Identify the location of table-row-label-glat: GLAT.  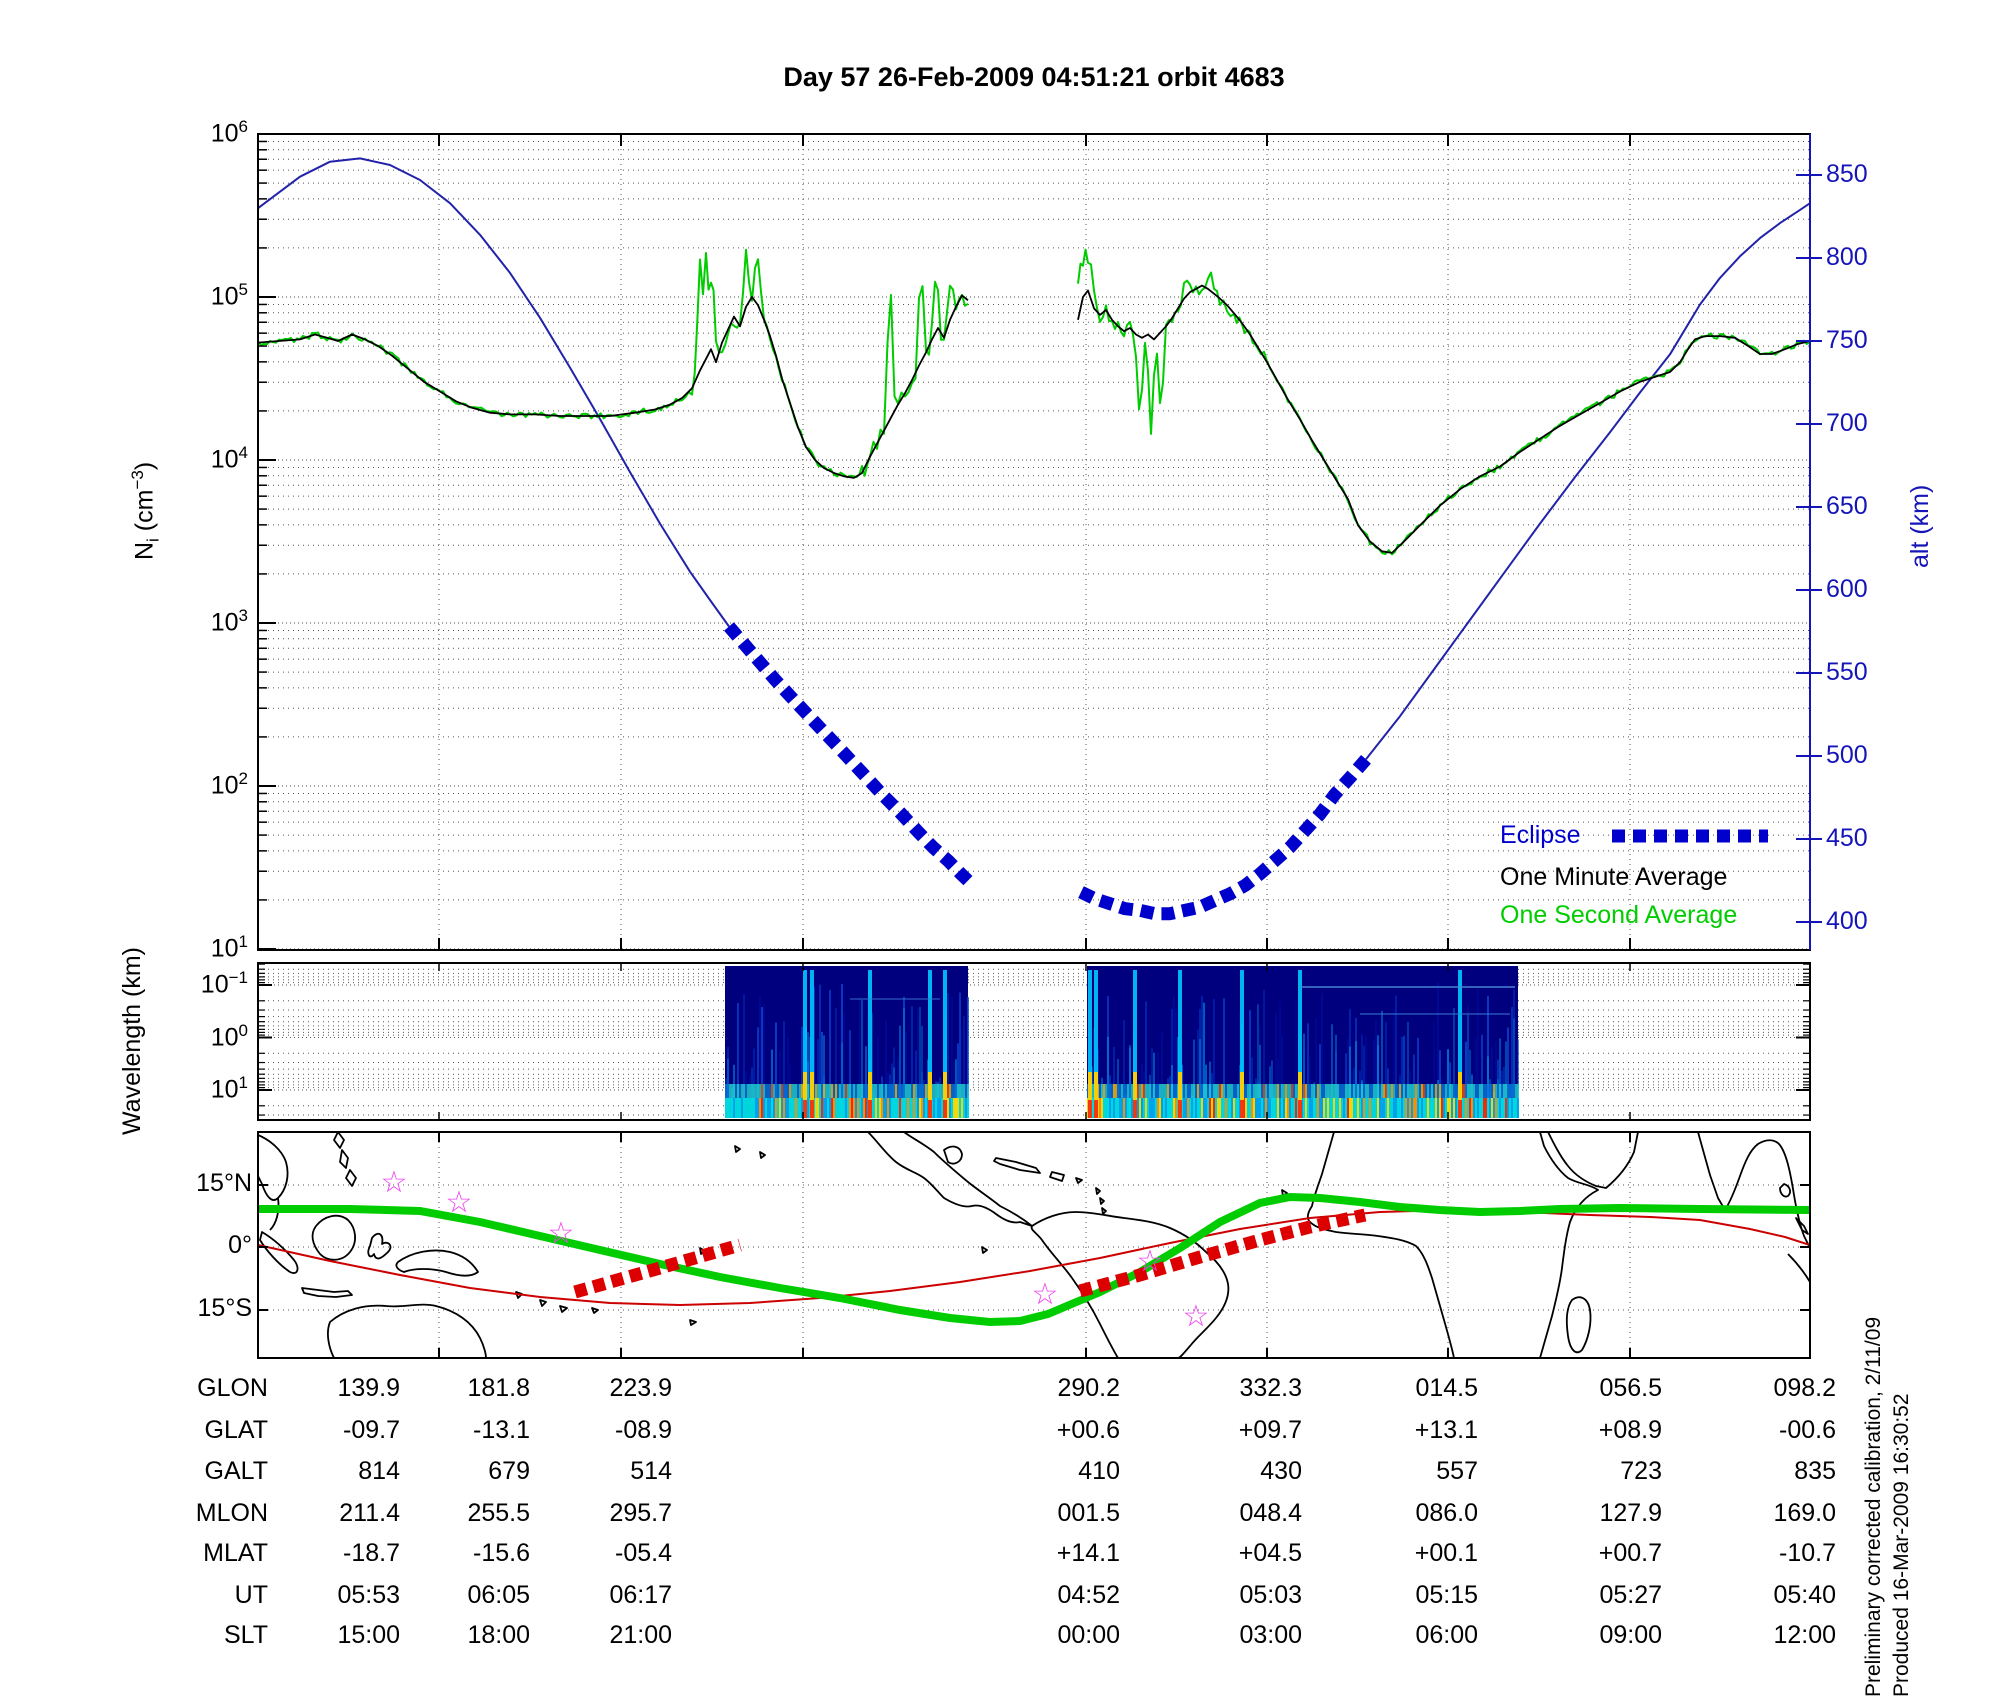
(236, 1430).